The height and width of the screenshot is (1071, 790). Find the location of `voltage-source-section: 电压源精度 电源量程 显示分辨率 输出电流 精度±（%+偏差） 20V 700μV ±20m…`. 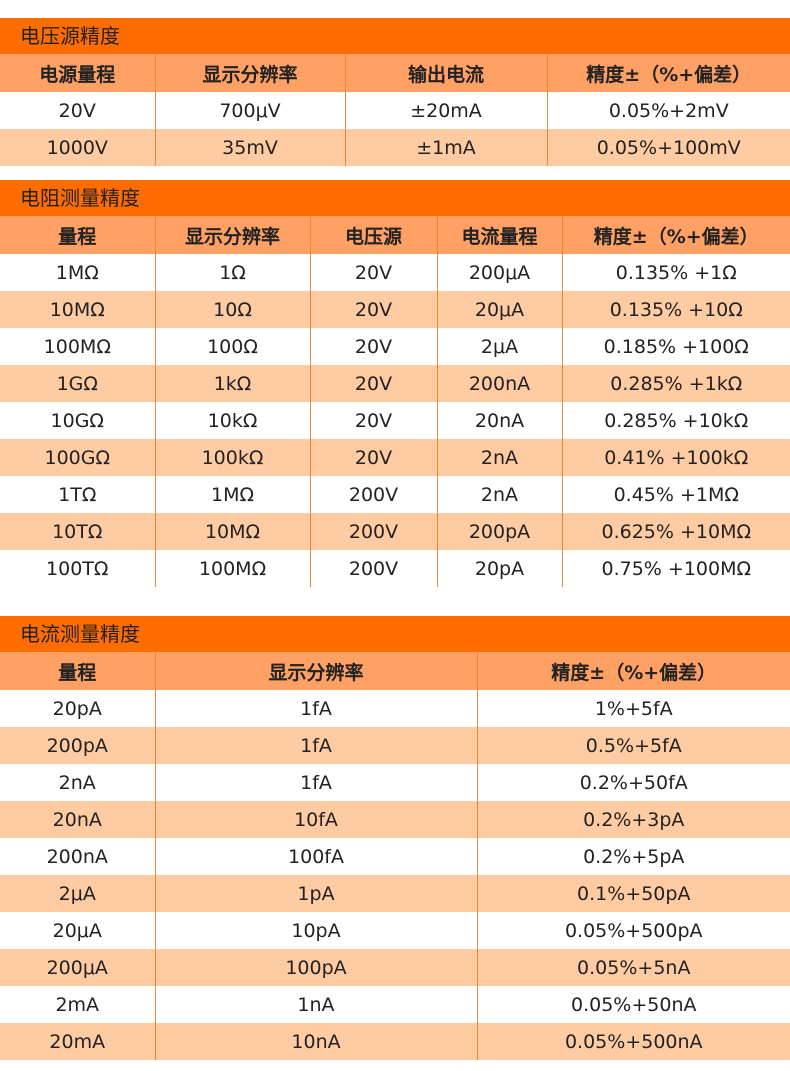

voltage-source-section: 电压源精度 电源量程 显示分辨率 输出电流 精度±（%+偏差） 20V 700μV ±20m… is located at coordinates (395, 92).